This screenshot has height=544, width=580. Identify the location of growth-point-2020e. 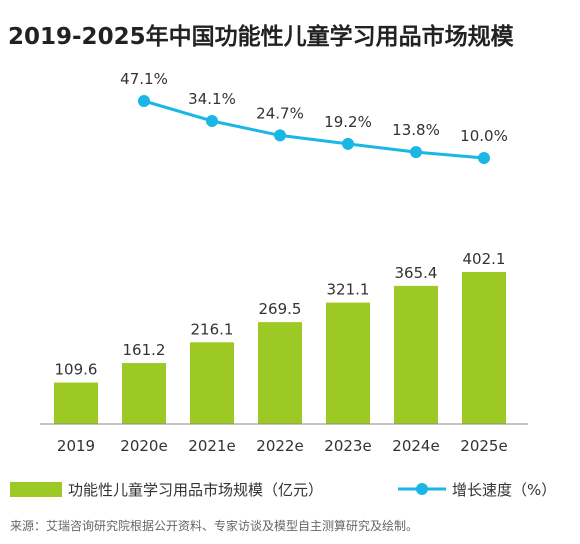
(144, 101).